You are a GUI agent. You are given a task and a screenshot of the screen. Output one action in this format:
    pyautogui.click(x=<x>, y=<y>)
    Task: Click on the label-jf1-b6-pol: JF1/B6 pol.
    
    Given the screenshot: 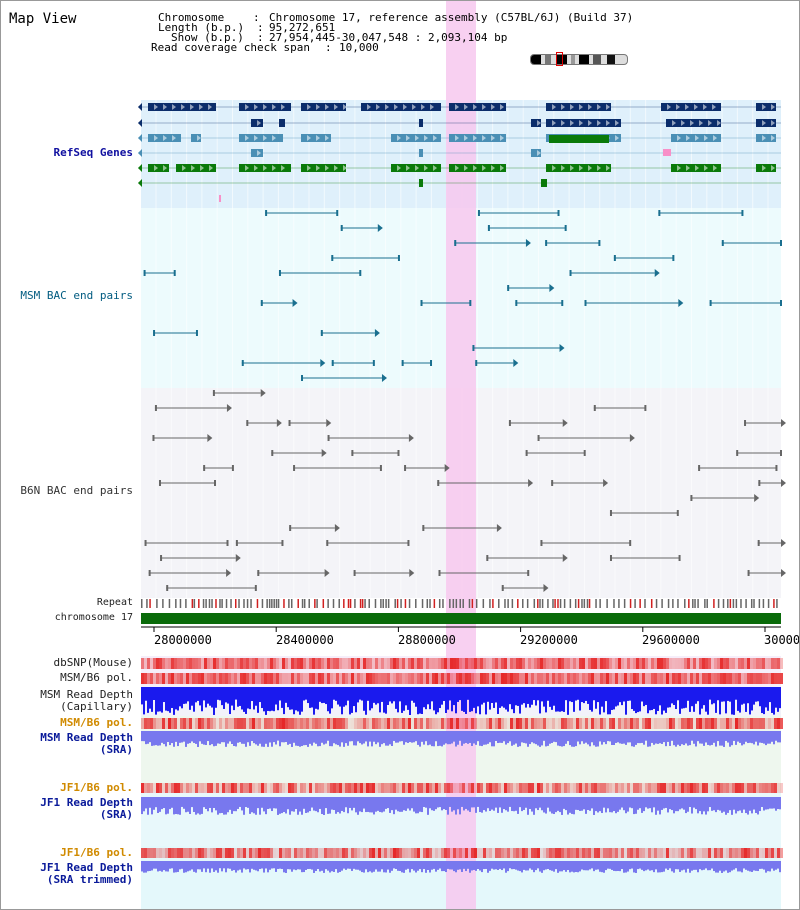 What is the action you would take?
    pyautogui.click(x=96, y=787)
    